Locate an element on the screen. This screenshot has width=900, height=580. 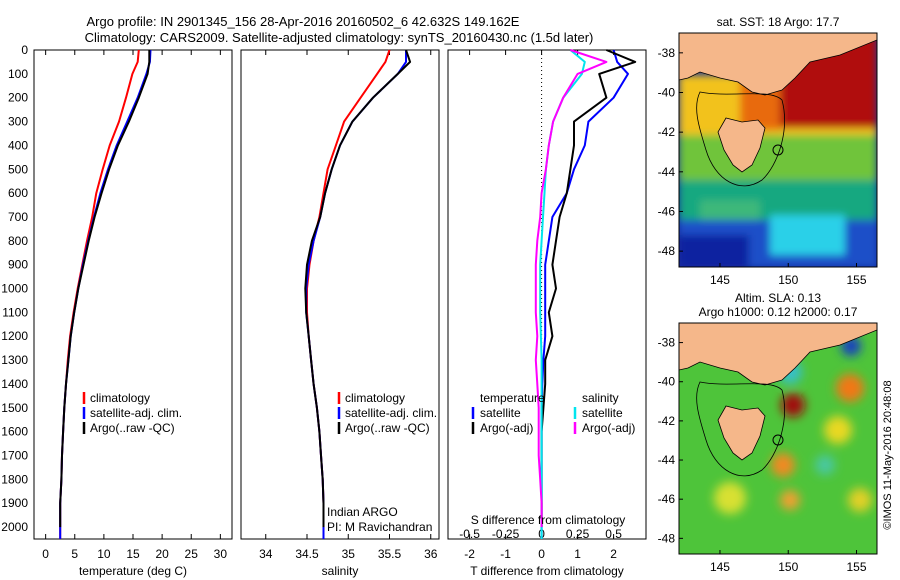
x-tick-label: 35.5 is located at coordinates (390, 554).